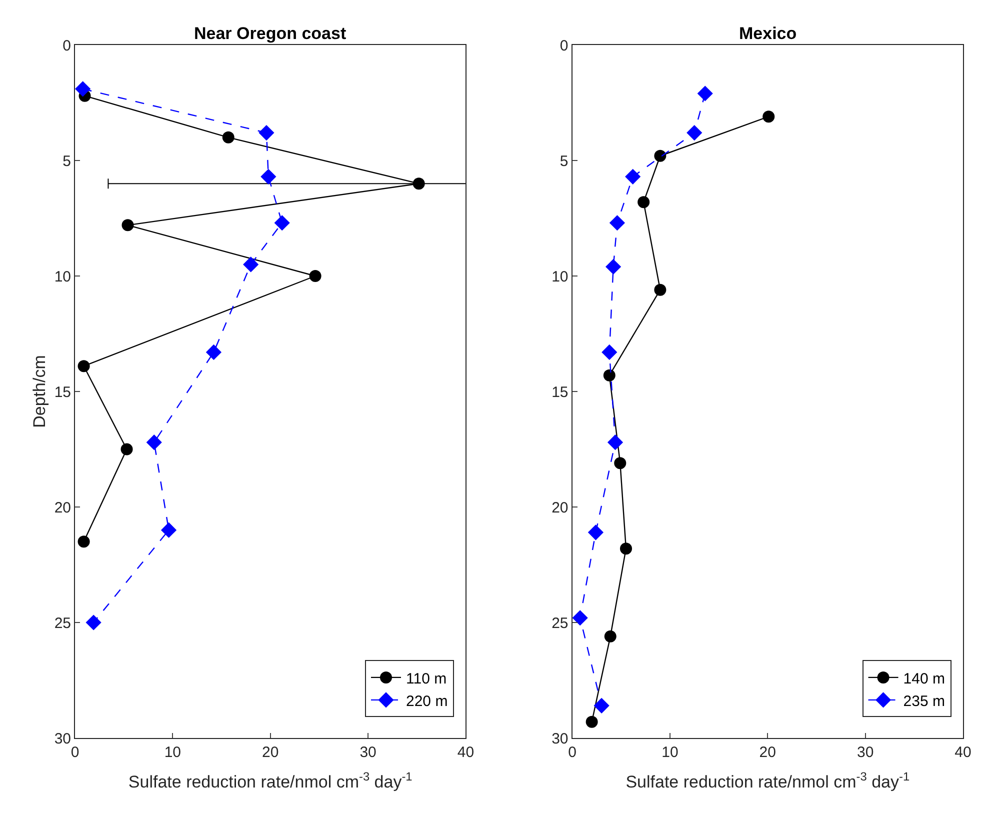 The height and width of the screenshot is (818, 993). Describe the element at coordinates (39, 391) in the screenshot. I see `y-axis-title: Depth/cm` at that location.